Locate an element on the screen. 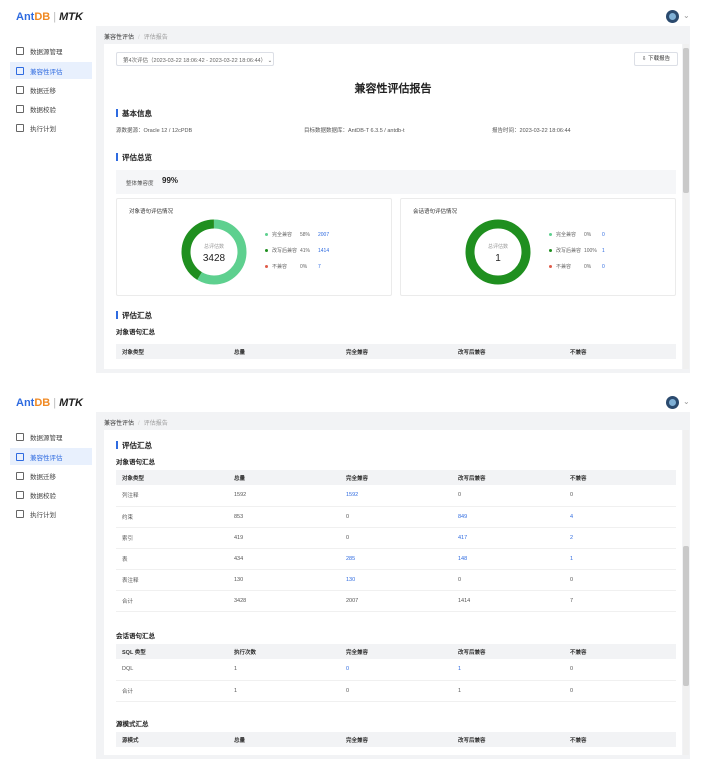 This screenshot has width=724, height=772. table-row: 表 434 285 148 1 is located at coordinates (396, 559).